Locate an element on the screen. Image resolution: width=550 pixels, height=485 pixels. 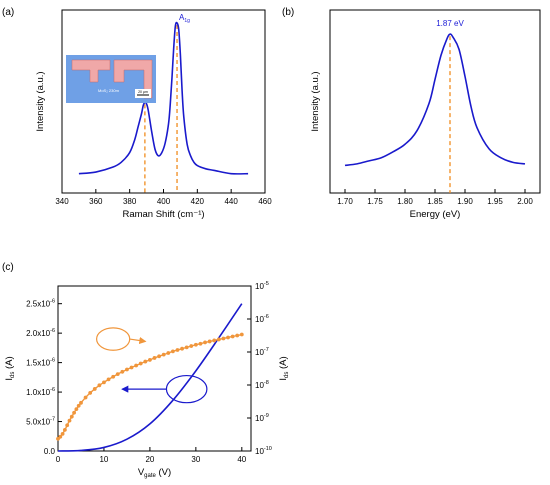
panel-c-annotations is located at coordinates (152, 365).